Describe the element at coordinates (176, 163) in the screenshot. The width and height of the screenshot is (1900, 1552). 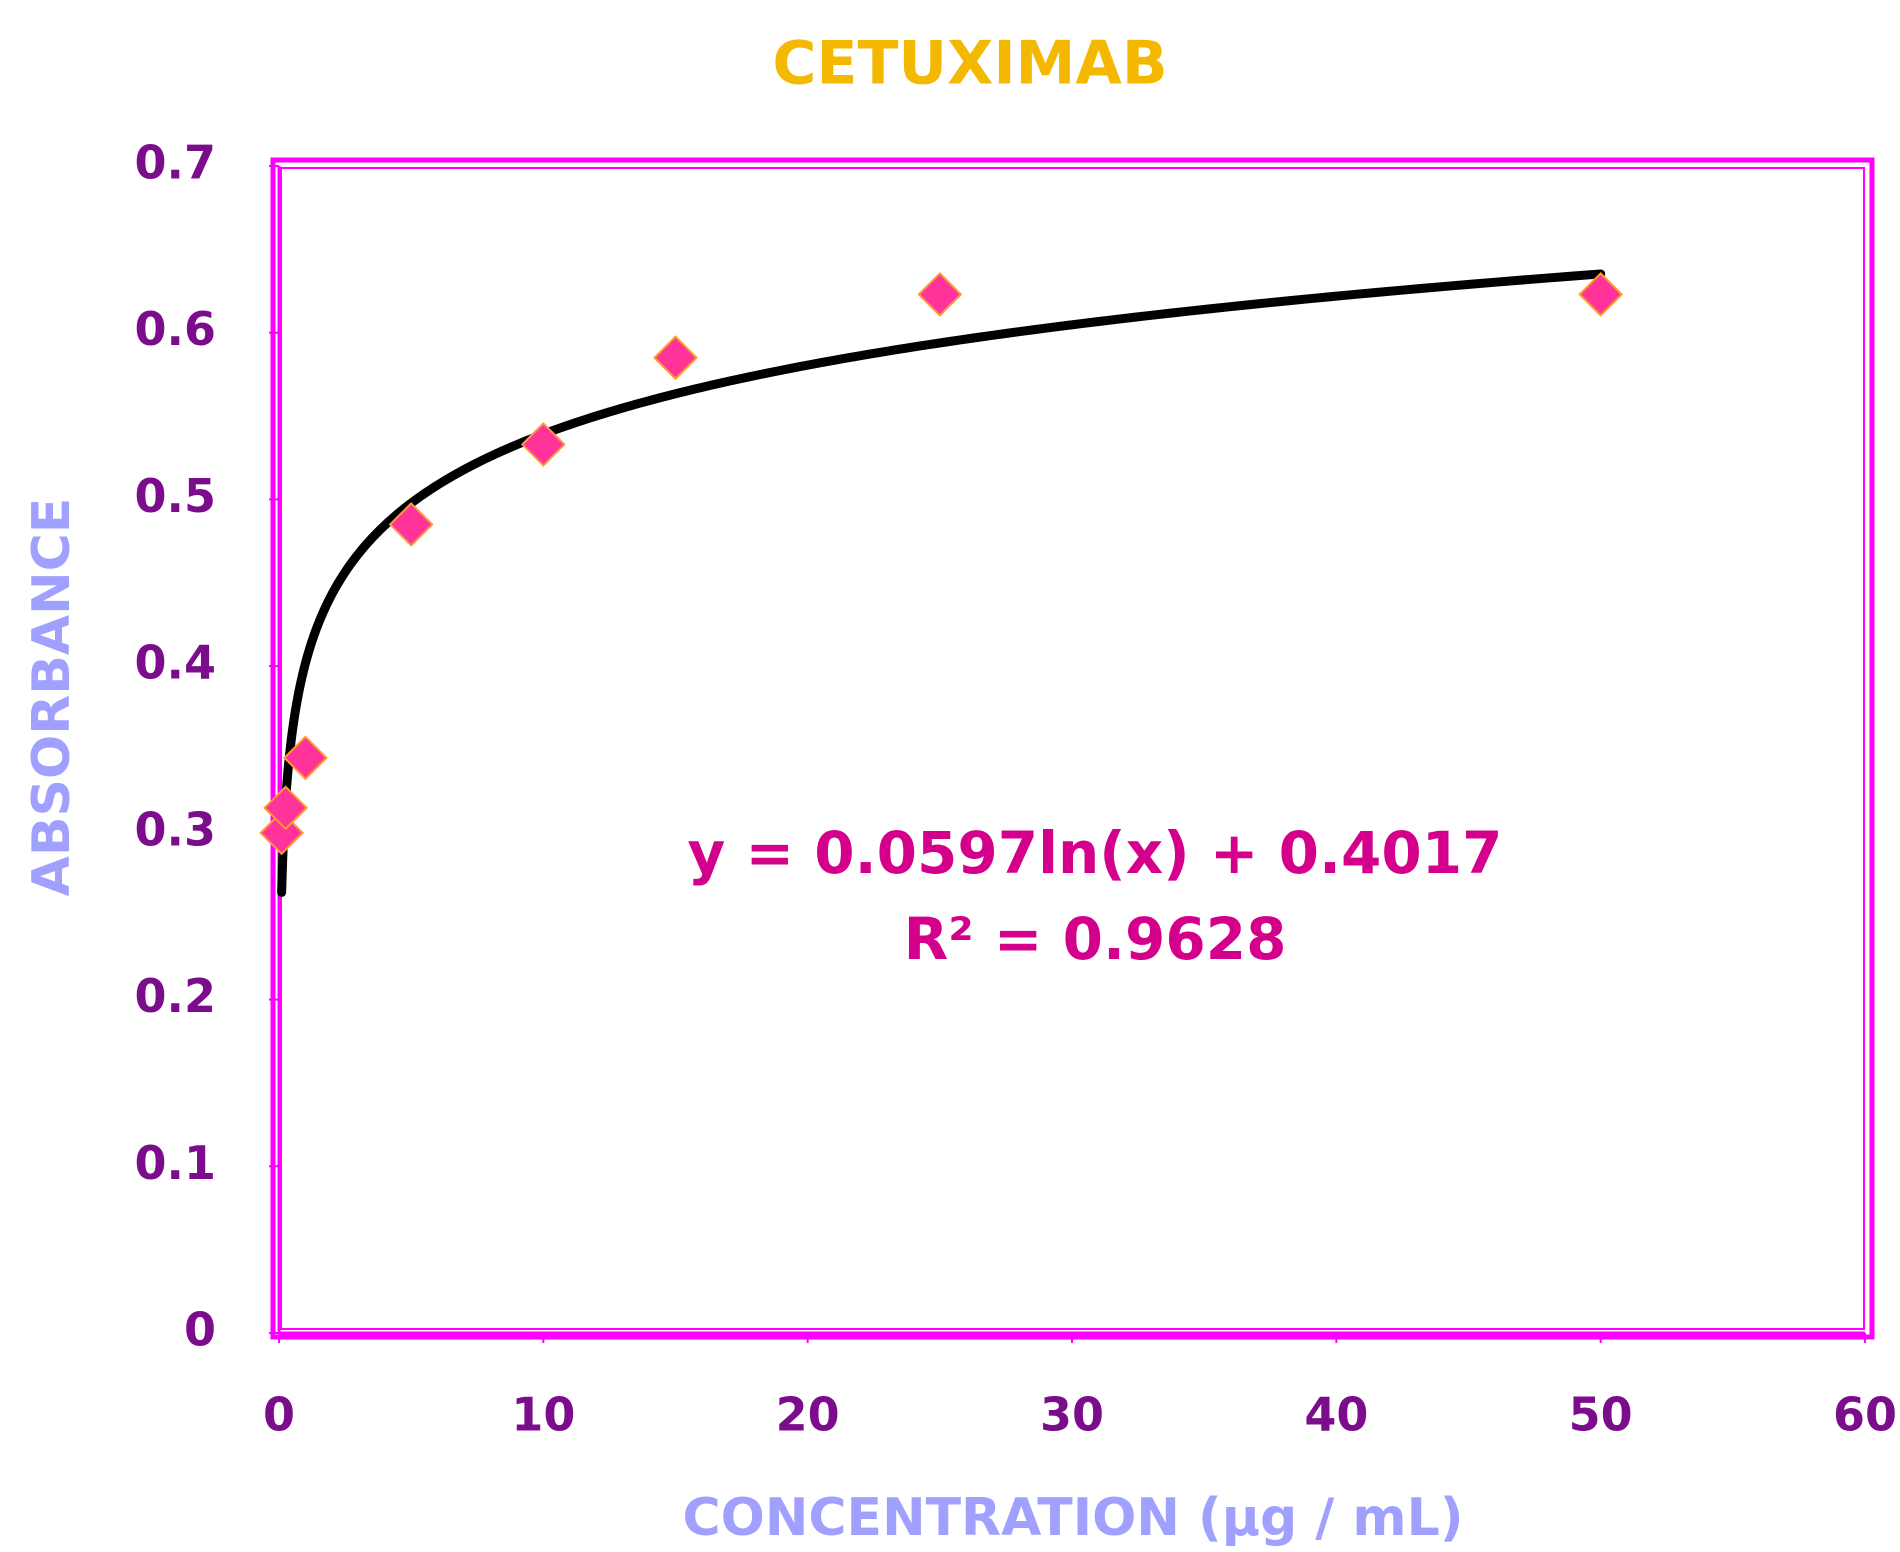
I see `y-tick-label: 0.7` at that location.